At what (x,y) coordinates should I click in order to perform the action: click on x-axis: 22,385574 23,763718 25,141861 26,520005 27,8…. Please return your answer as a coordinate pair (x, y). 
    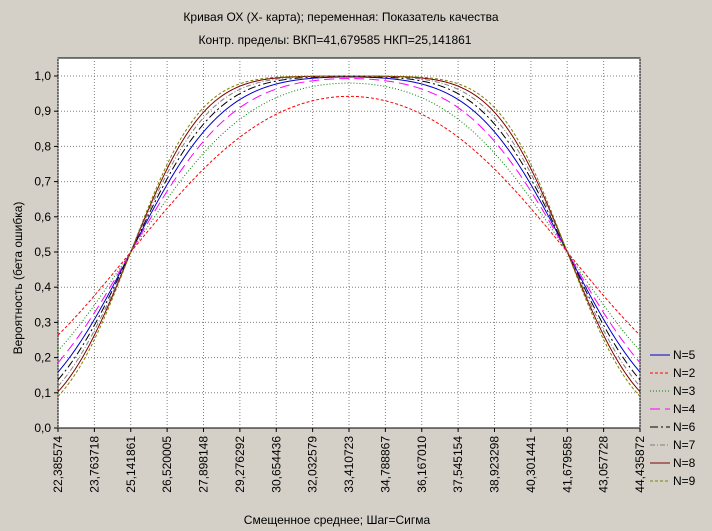
    Looking at the image, I should click on (349, 460).